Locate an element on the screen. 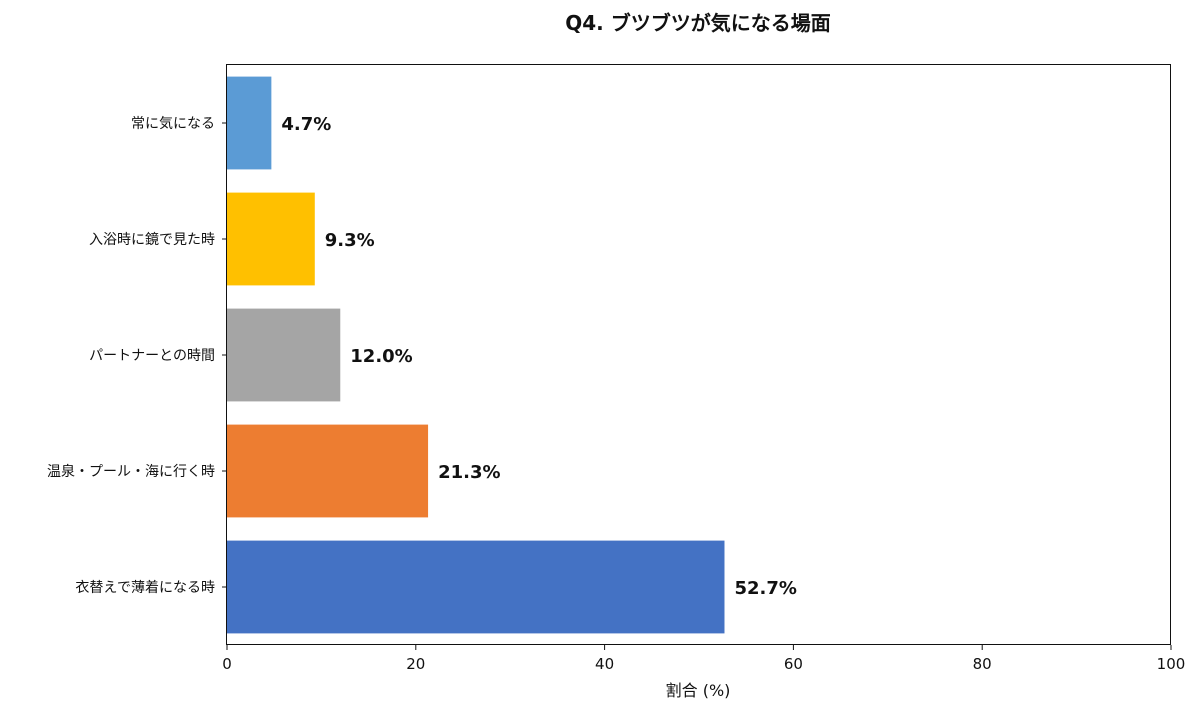  x-tick-label: 80 is located at coordinates (982, 664).